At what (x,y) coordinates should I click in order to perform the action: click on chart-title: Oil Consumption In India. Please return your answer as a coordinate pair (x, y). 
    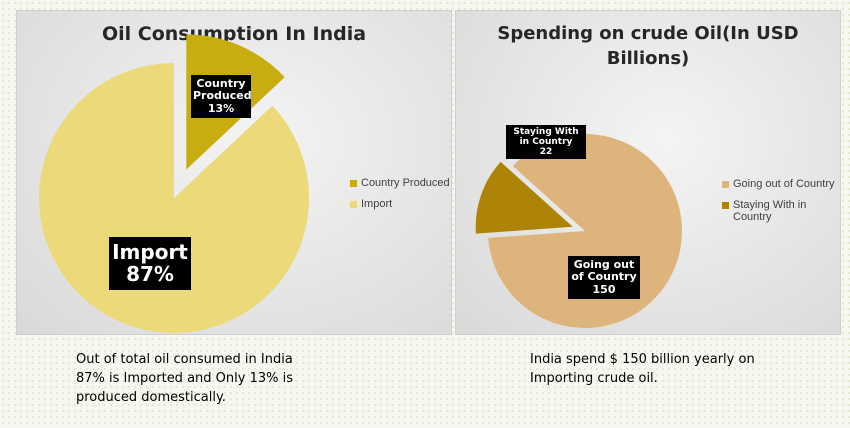
    Looking at the image, I should click on (234, 34).